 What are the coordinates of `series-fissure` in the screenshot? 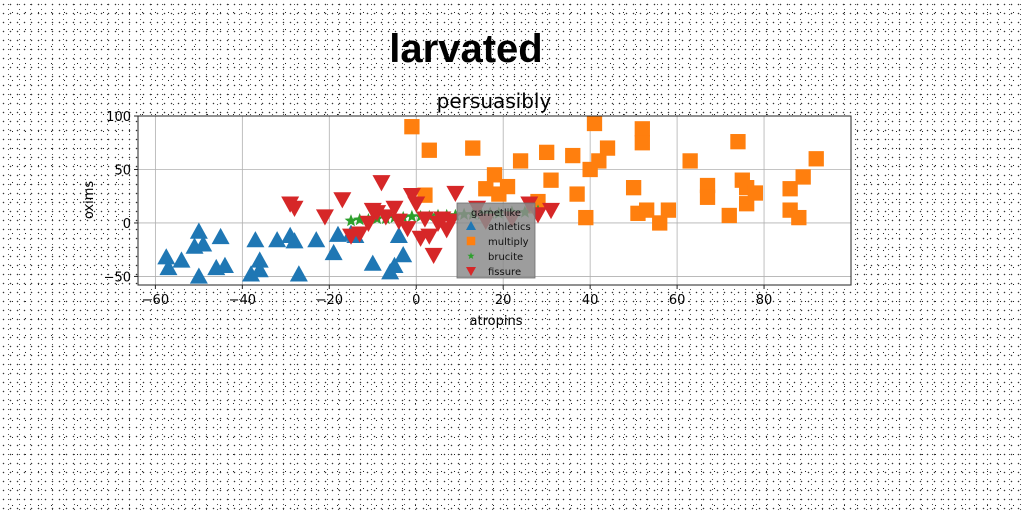 It's located at (421, 220).